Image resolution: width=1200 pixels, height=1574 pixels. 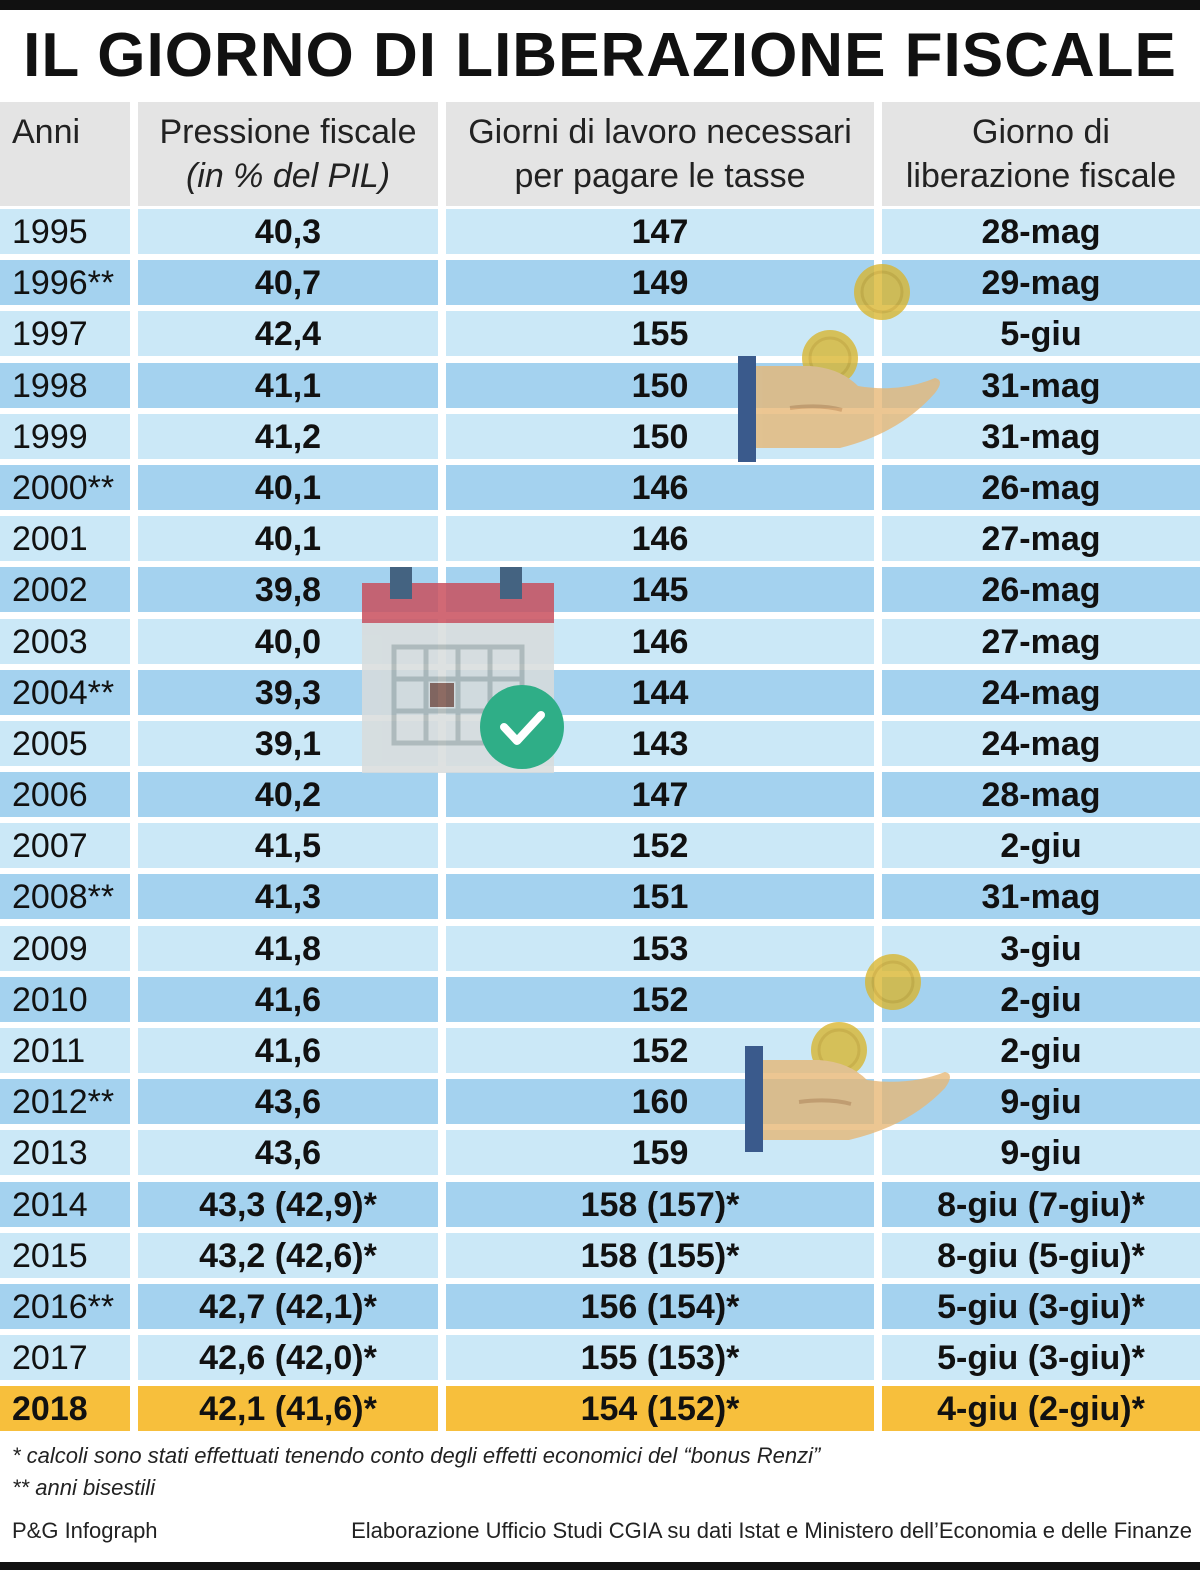 What do you see at coordinates (600, 385) in the screenshot?
I see `table-row: 1998 41,1 150 31-mag` at bounding box center [600, 385].